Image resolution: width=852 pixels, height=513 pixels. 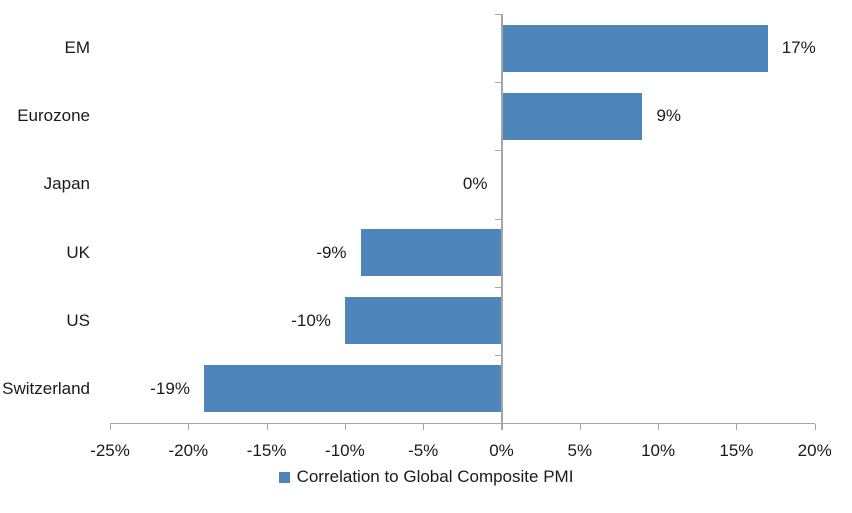 What do you see at coordinates (423, 450) in the screenshot?
I see `x-tick-label: -5%` at bounding box center [423, 450].